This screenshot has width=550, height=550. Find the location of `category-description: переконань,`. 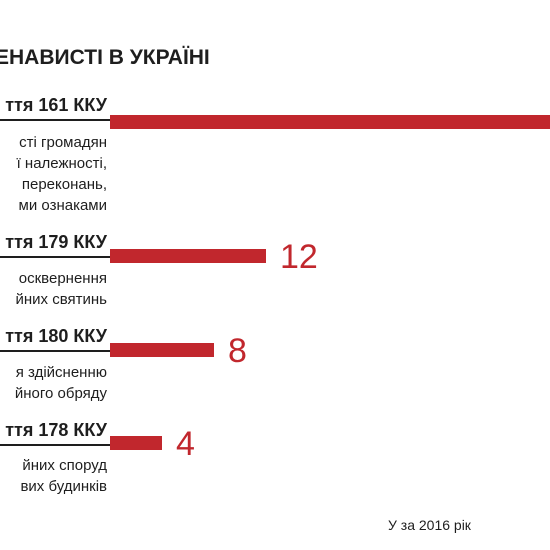

category-description: переконань, is located at coordinates (64, 184).